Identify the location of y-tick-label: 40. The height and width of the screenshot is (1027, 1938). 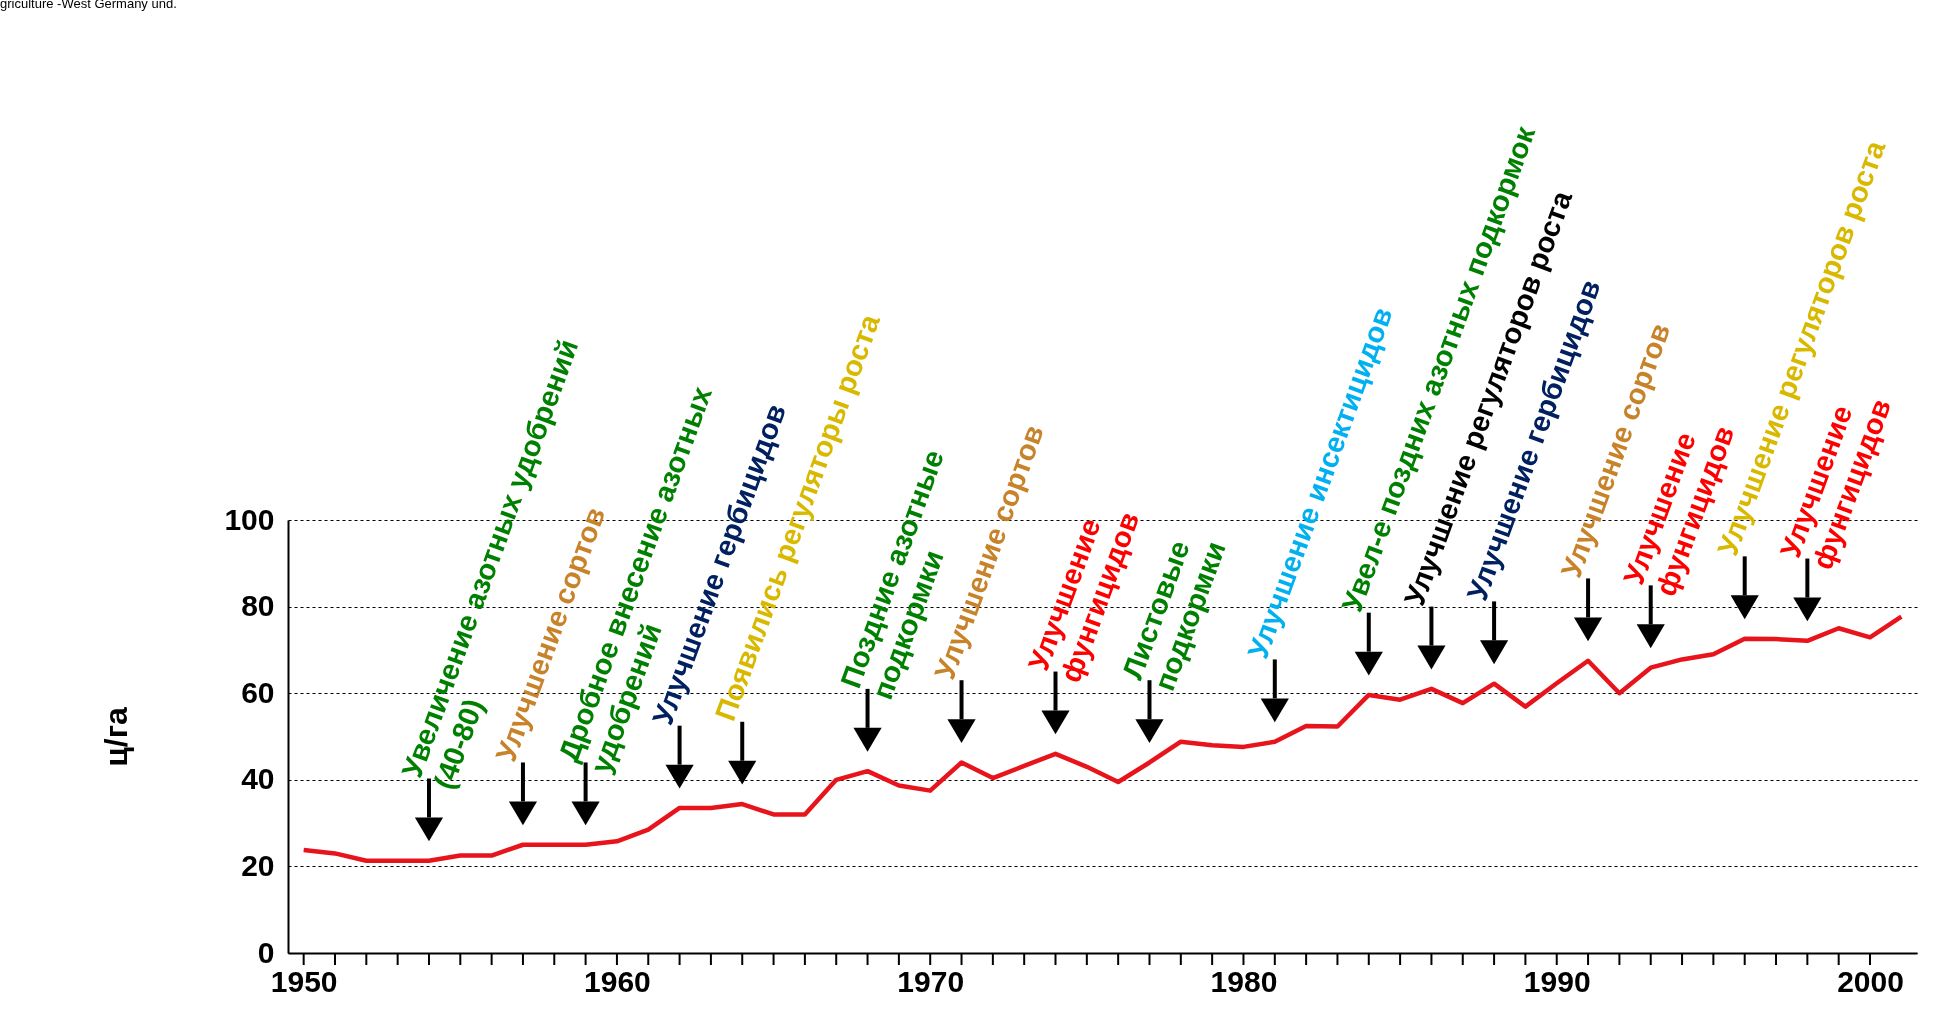
(258, 779).